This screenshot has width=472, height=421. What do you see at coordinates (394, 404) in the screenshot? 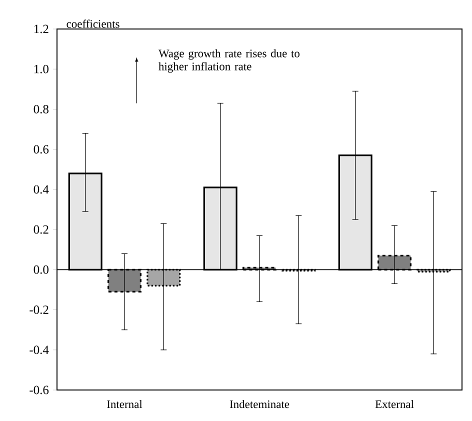
I see `x-tick-label: External` at bounding box center [394, 404].